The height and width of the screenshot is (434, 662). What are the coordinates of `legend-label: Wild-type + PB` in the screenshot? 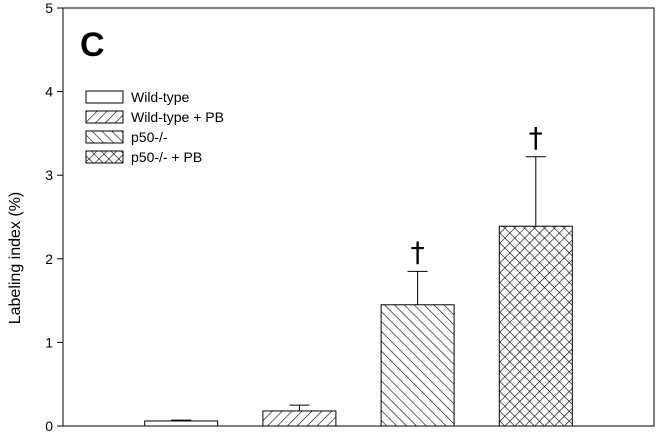 It's located at (177, 117).